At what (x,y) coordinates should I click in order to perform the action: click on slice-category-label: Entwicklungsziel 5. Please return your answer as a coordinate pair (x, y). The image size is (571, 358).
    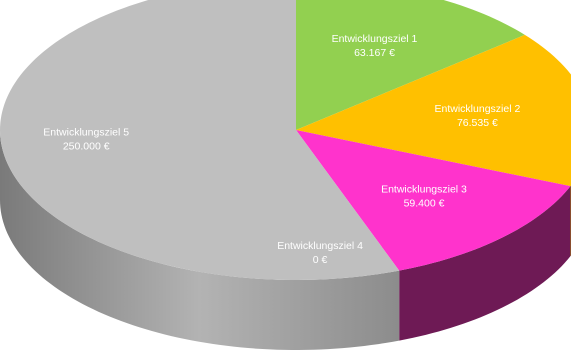
    Looking at the image, I should click on (86, 132).